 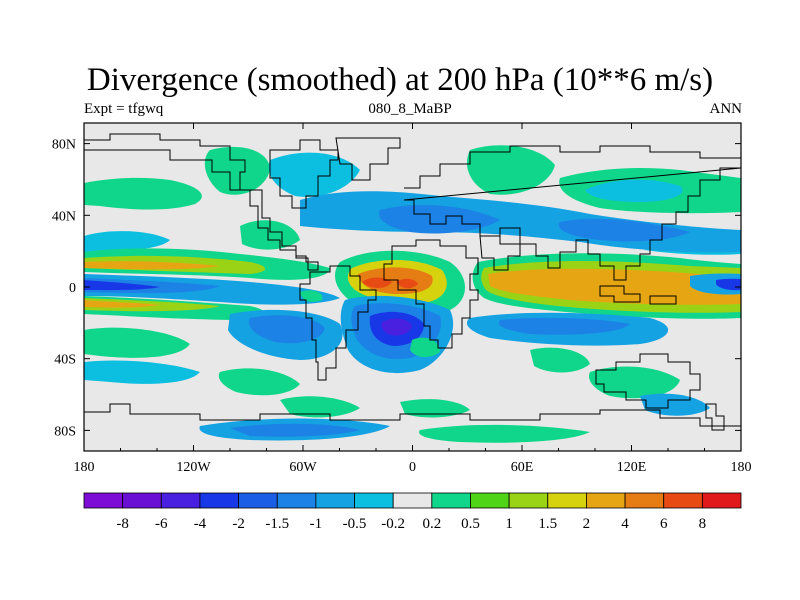 I want to click on experiment-label: Expt = tfgwq, so click(x=124, y=109).